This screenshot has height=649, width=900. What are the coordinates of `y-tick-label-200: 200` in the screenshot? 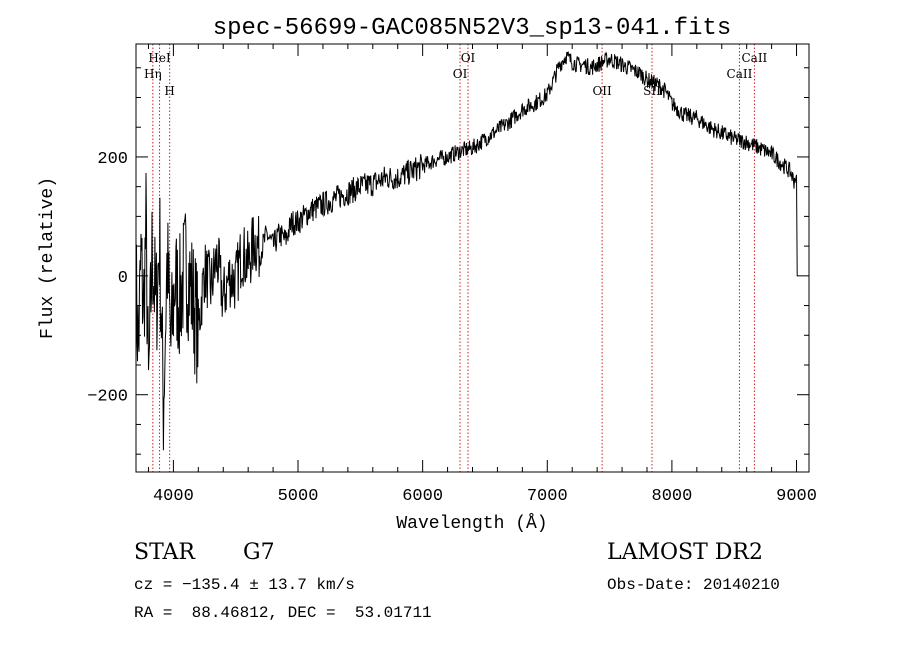 It's located at (112, 159).